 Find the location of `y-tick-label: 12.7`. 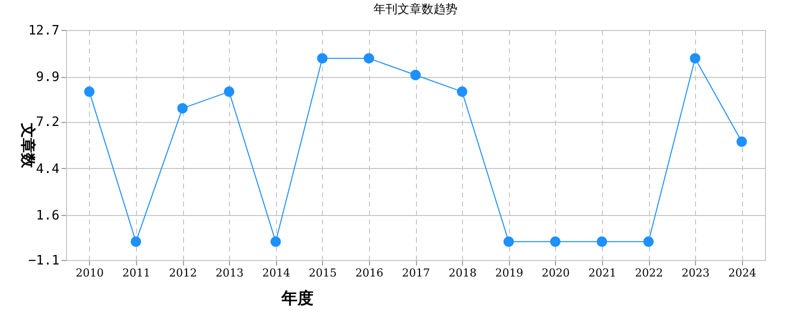

y-tick-label: 12.7 is located at coordinates (44, 31).